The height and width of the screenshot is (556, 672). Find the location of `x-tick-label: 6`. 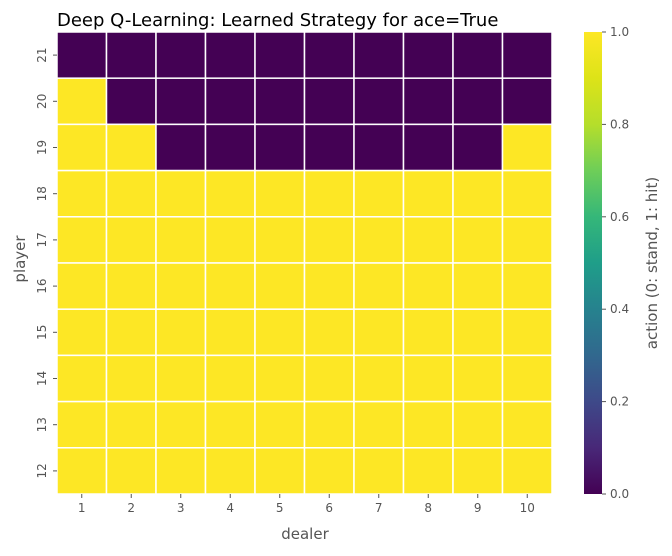

x-tick-label: 6 is located at coordinates (329, 508).